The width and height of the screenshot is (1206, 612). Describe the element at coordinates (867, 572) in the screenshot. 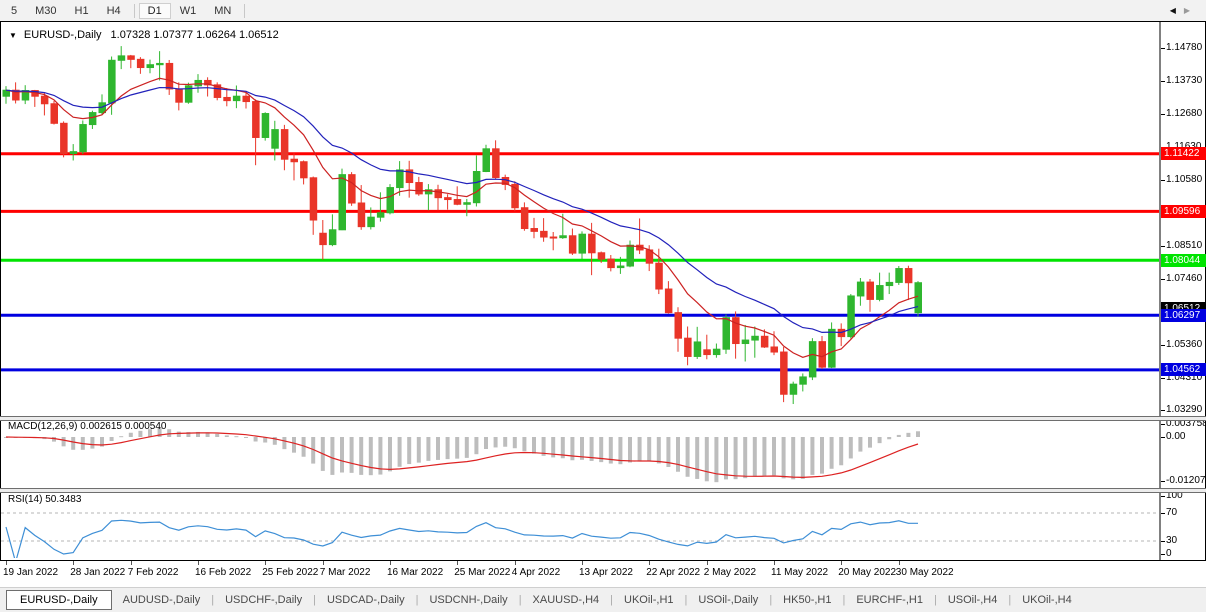

I see `date-label: 20 May 2022` at that location.